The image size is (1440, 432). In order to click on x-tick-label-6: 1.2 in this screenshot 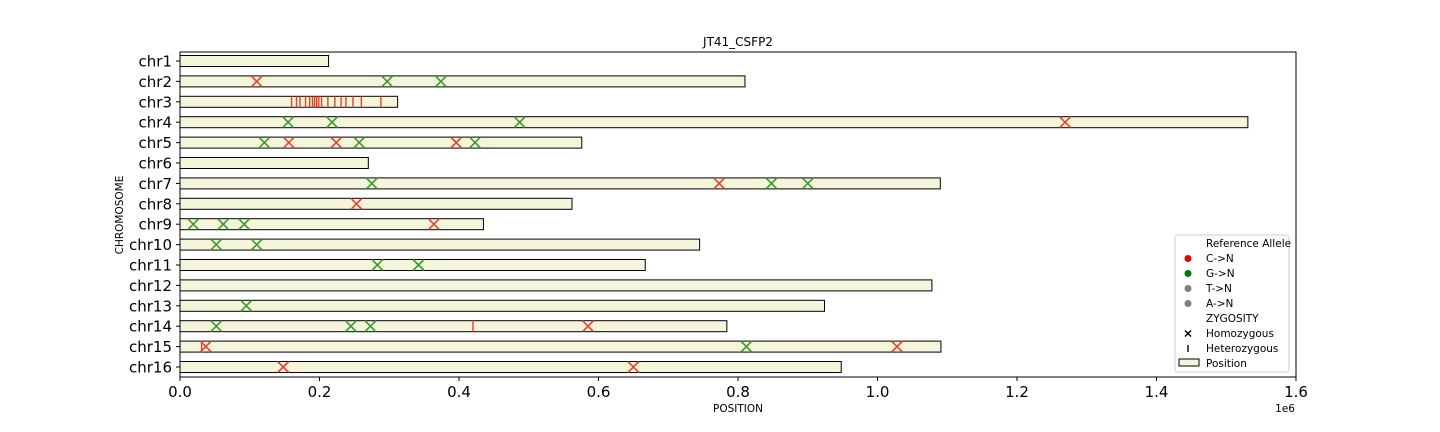, I will do `click(1017, 392)`.